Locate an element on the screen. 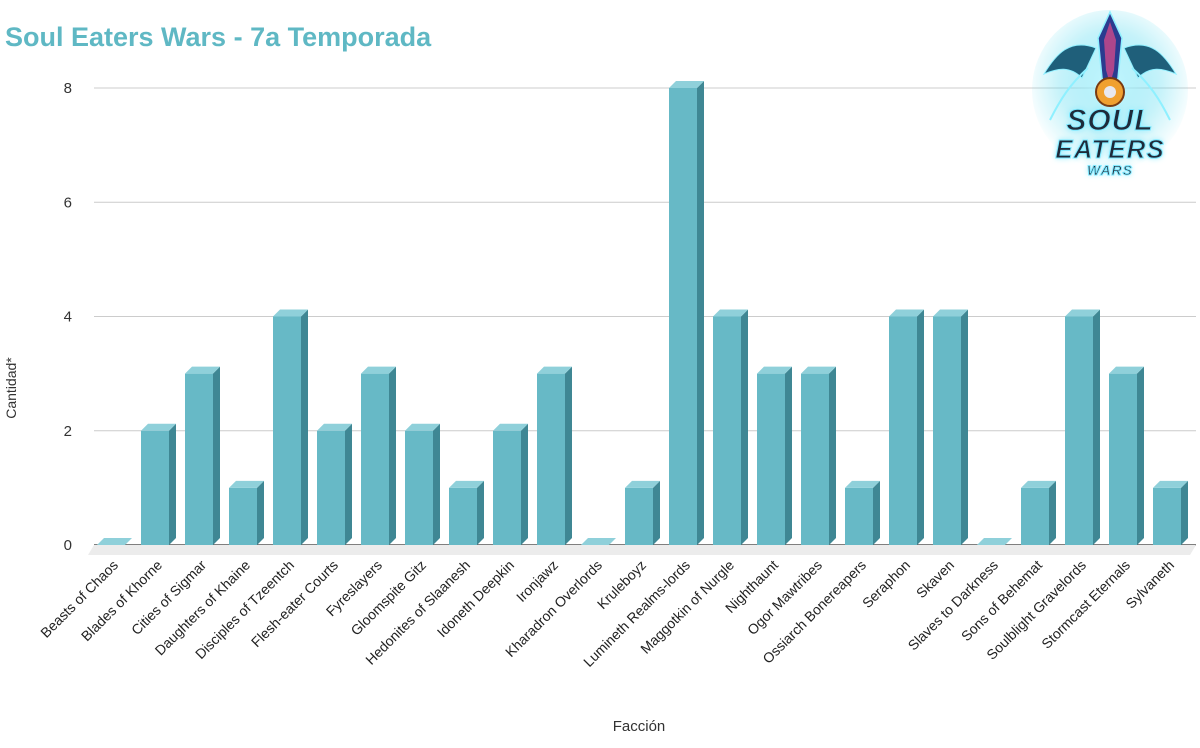 This screenshot has height=748, width=1200. x-tick-label: Seraphon is located at coordinates (886, 584).